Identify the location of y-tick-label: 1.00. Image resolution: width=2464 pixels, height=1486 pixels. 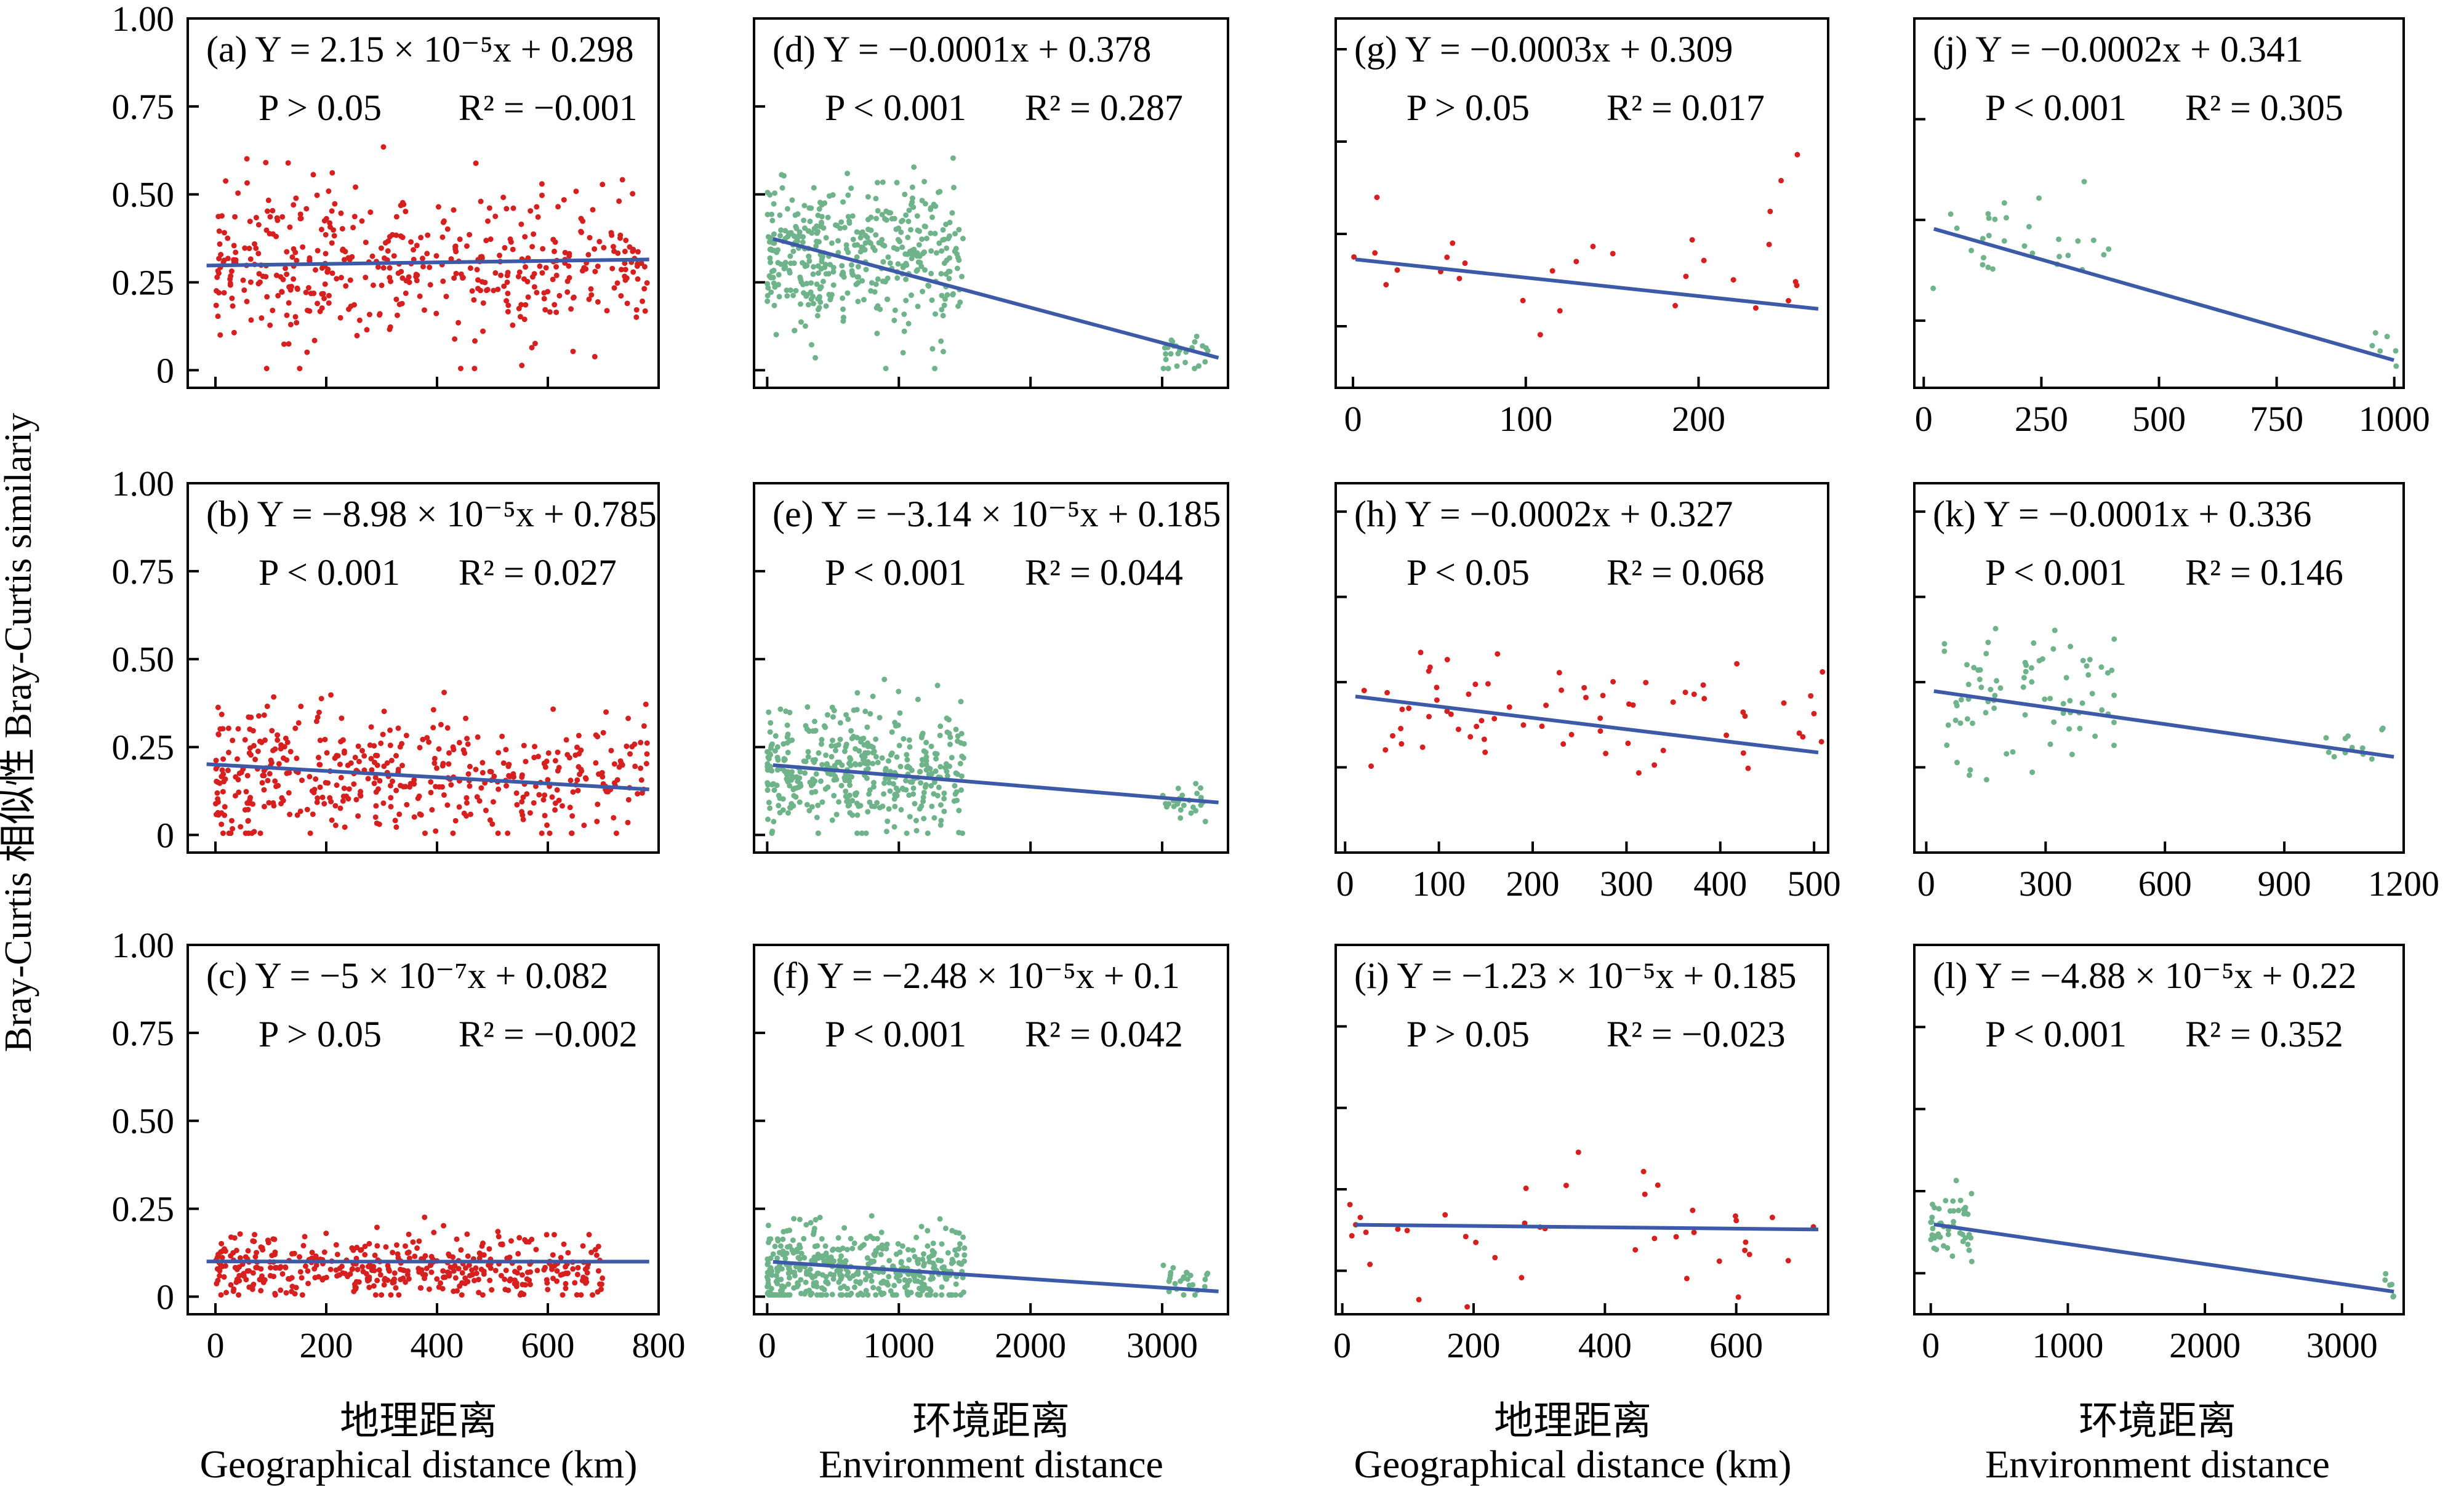
(143, 484).